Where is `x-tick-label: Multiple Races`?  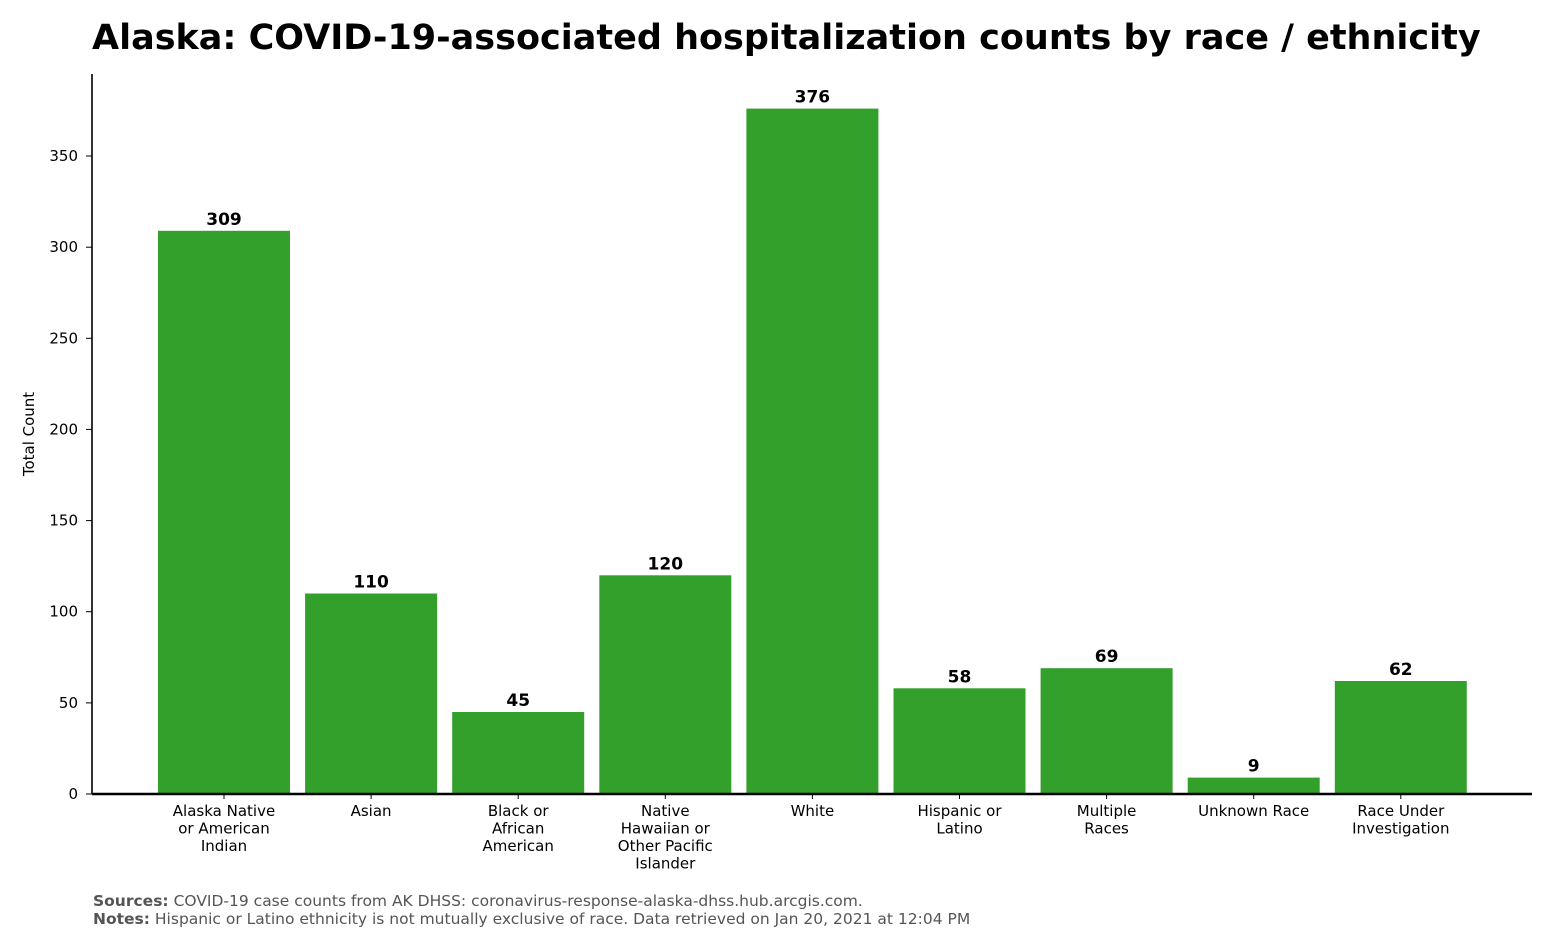
x-tick-label: Multiple Races is located at coordinates (1107, 820).